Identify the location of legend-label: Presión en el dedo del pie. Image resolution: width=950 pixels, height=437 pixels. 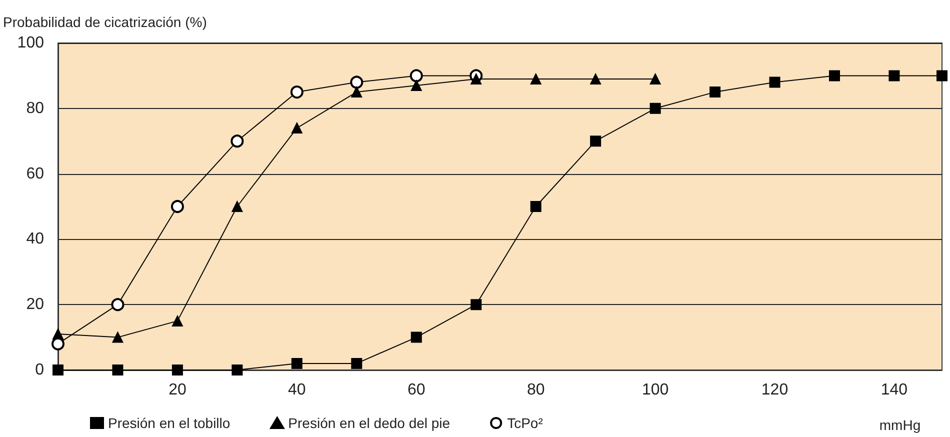
(369, 423).